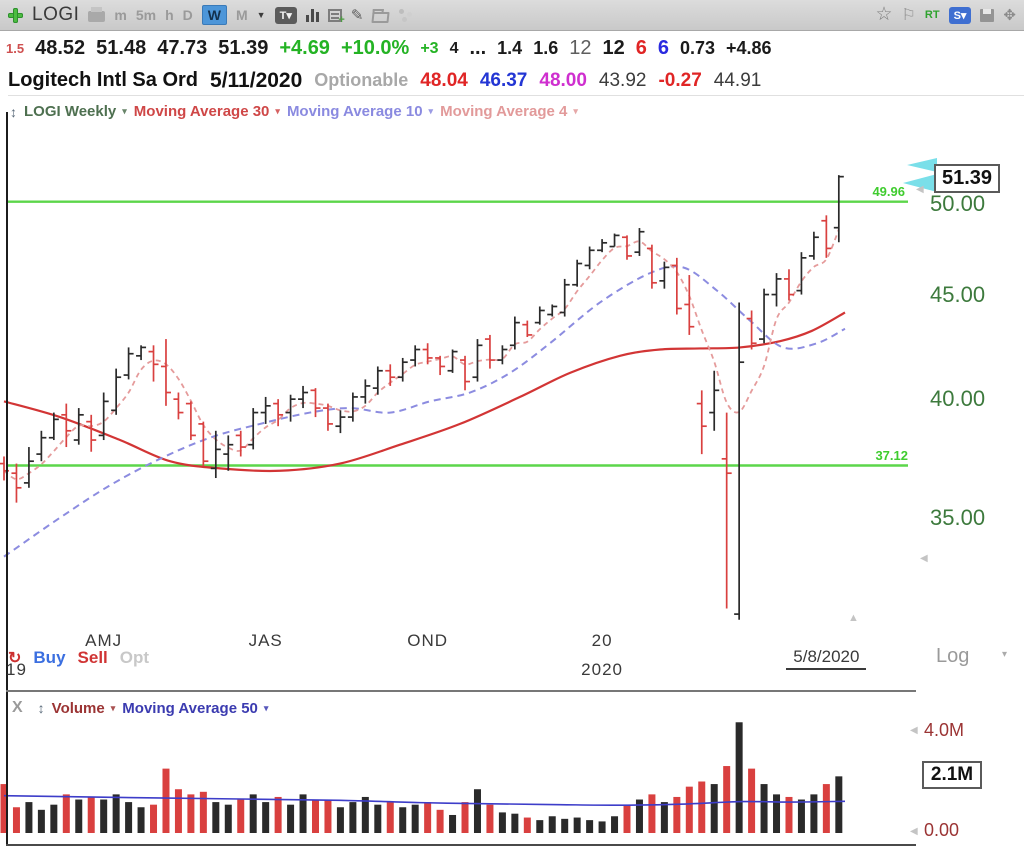  Describe the element at coordinates (265, 640) in the screenshot. I see `time-axis-label: JAS` at that location.